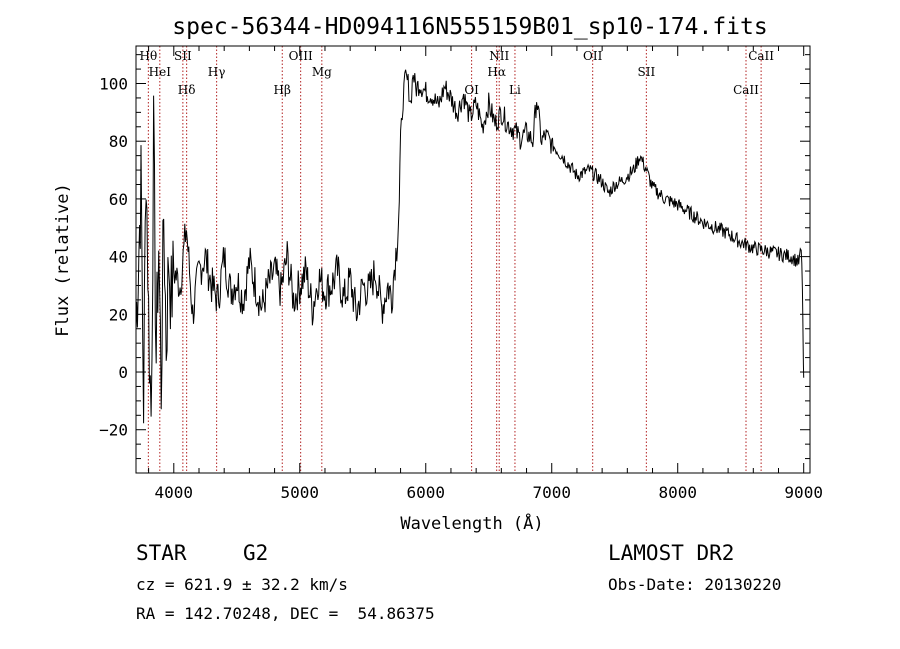 The width and height of the screenshot is (900, 649). Describe the element at coordinates (285, 613) in the screenshot. I see `coordinates: RA = 142.70248, DEC = 54.86375` at that location.